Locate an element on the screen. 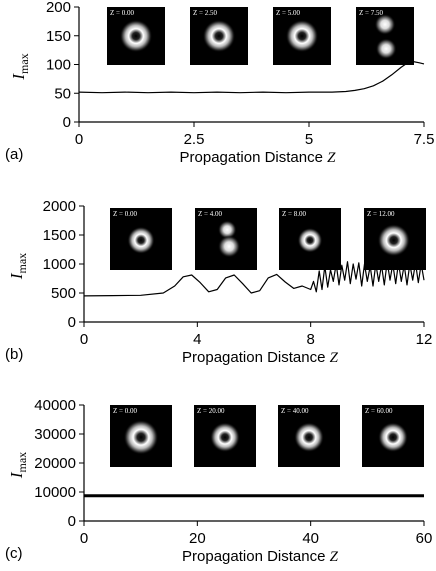 This screenshot has width=436, height=571. y-tick-label: 20000 is located at coordinates (55, 463).